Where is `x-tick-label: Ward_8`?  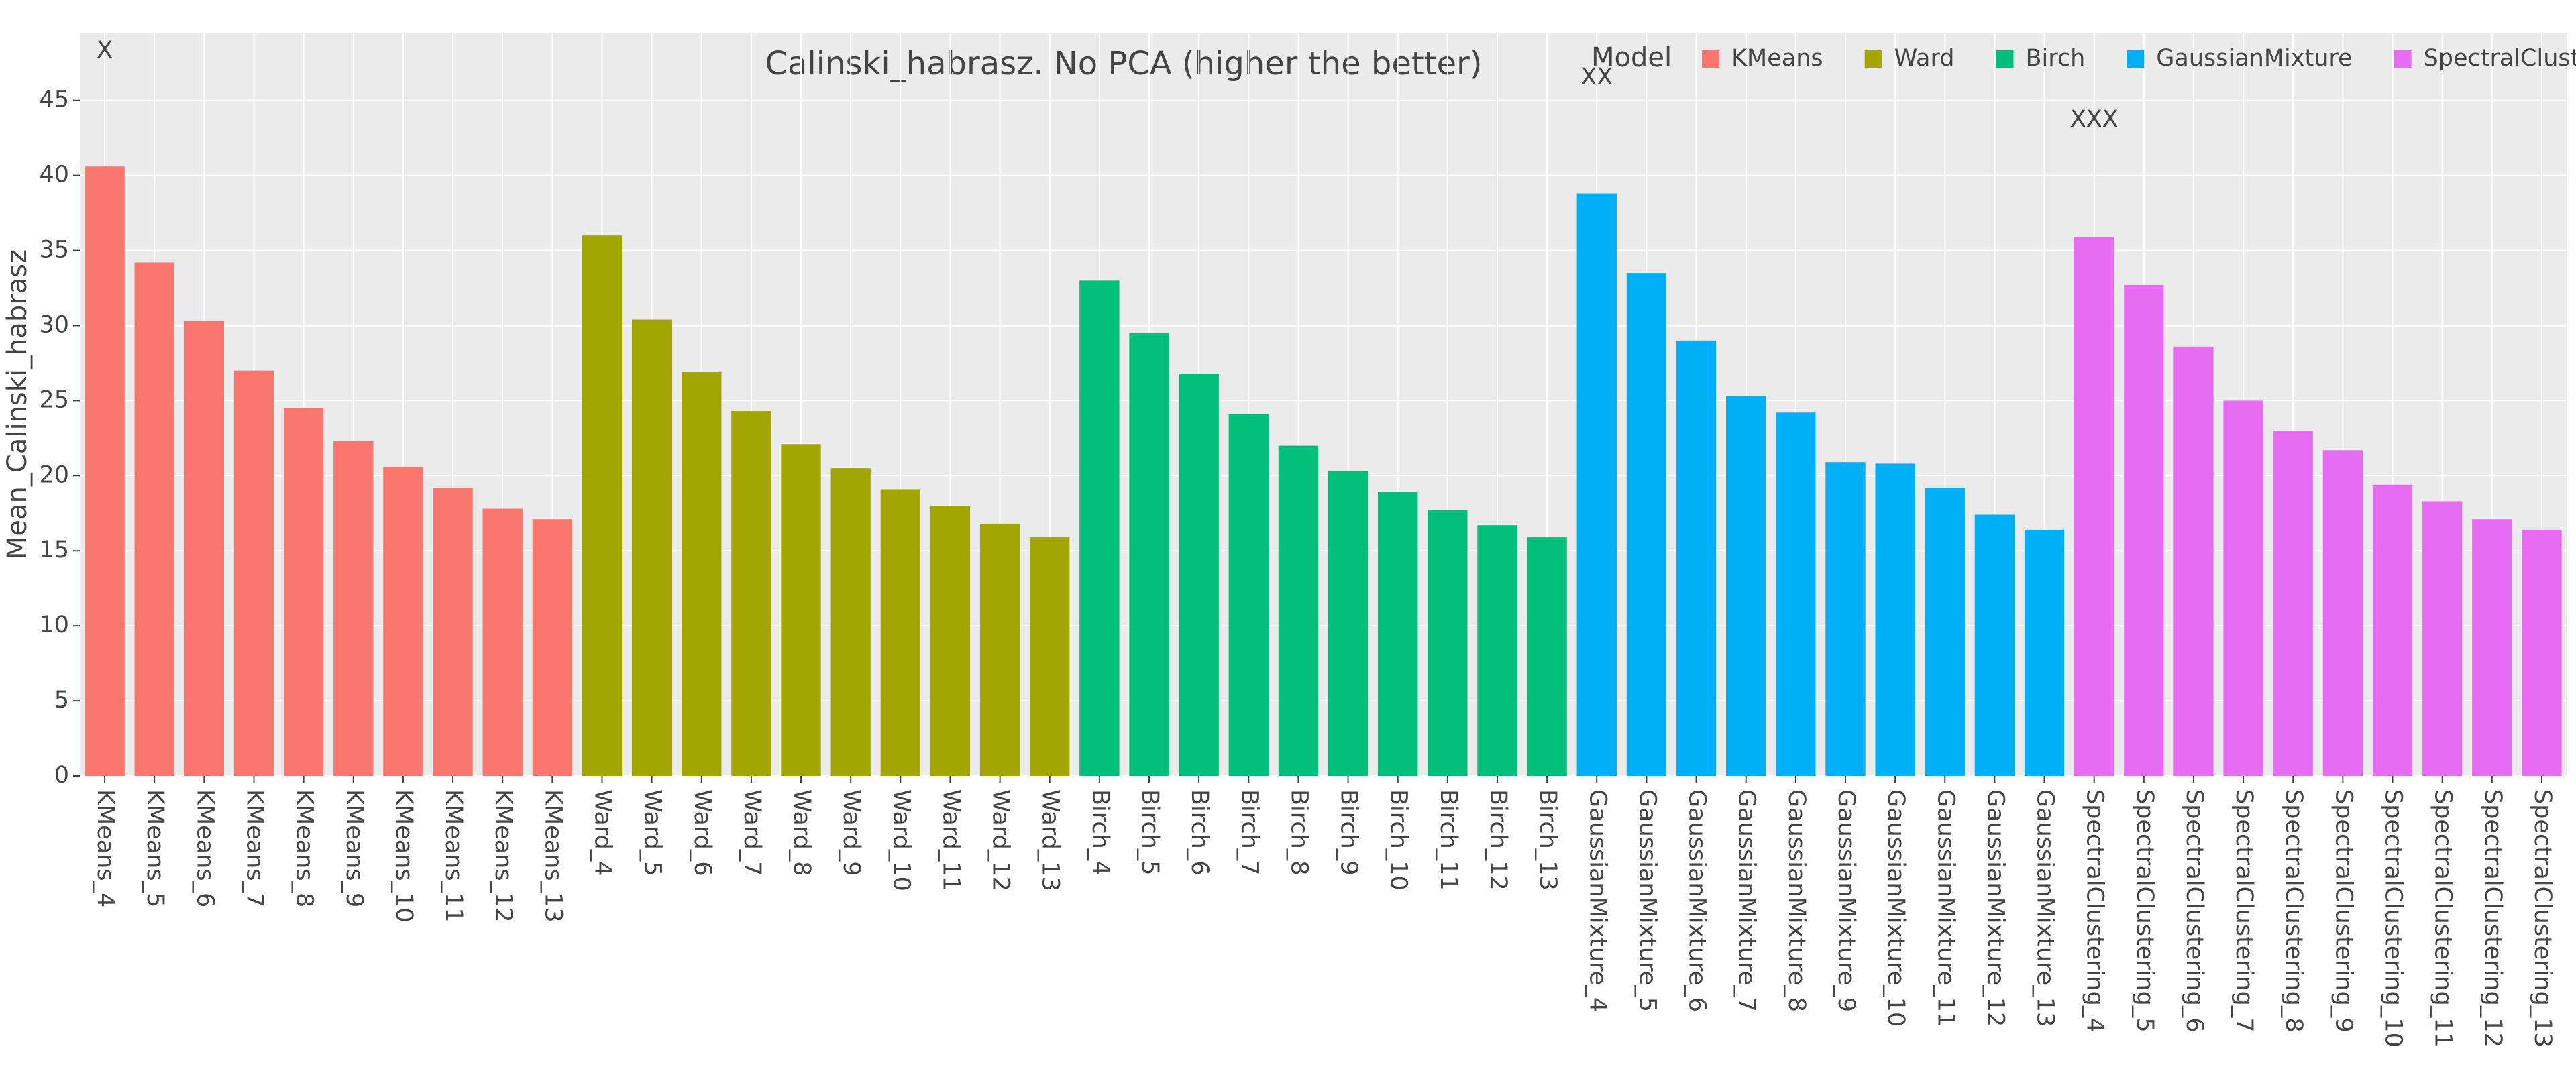 x-tick-label: Ward_8 is located at coordinates (801, 833).